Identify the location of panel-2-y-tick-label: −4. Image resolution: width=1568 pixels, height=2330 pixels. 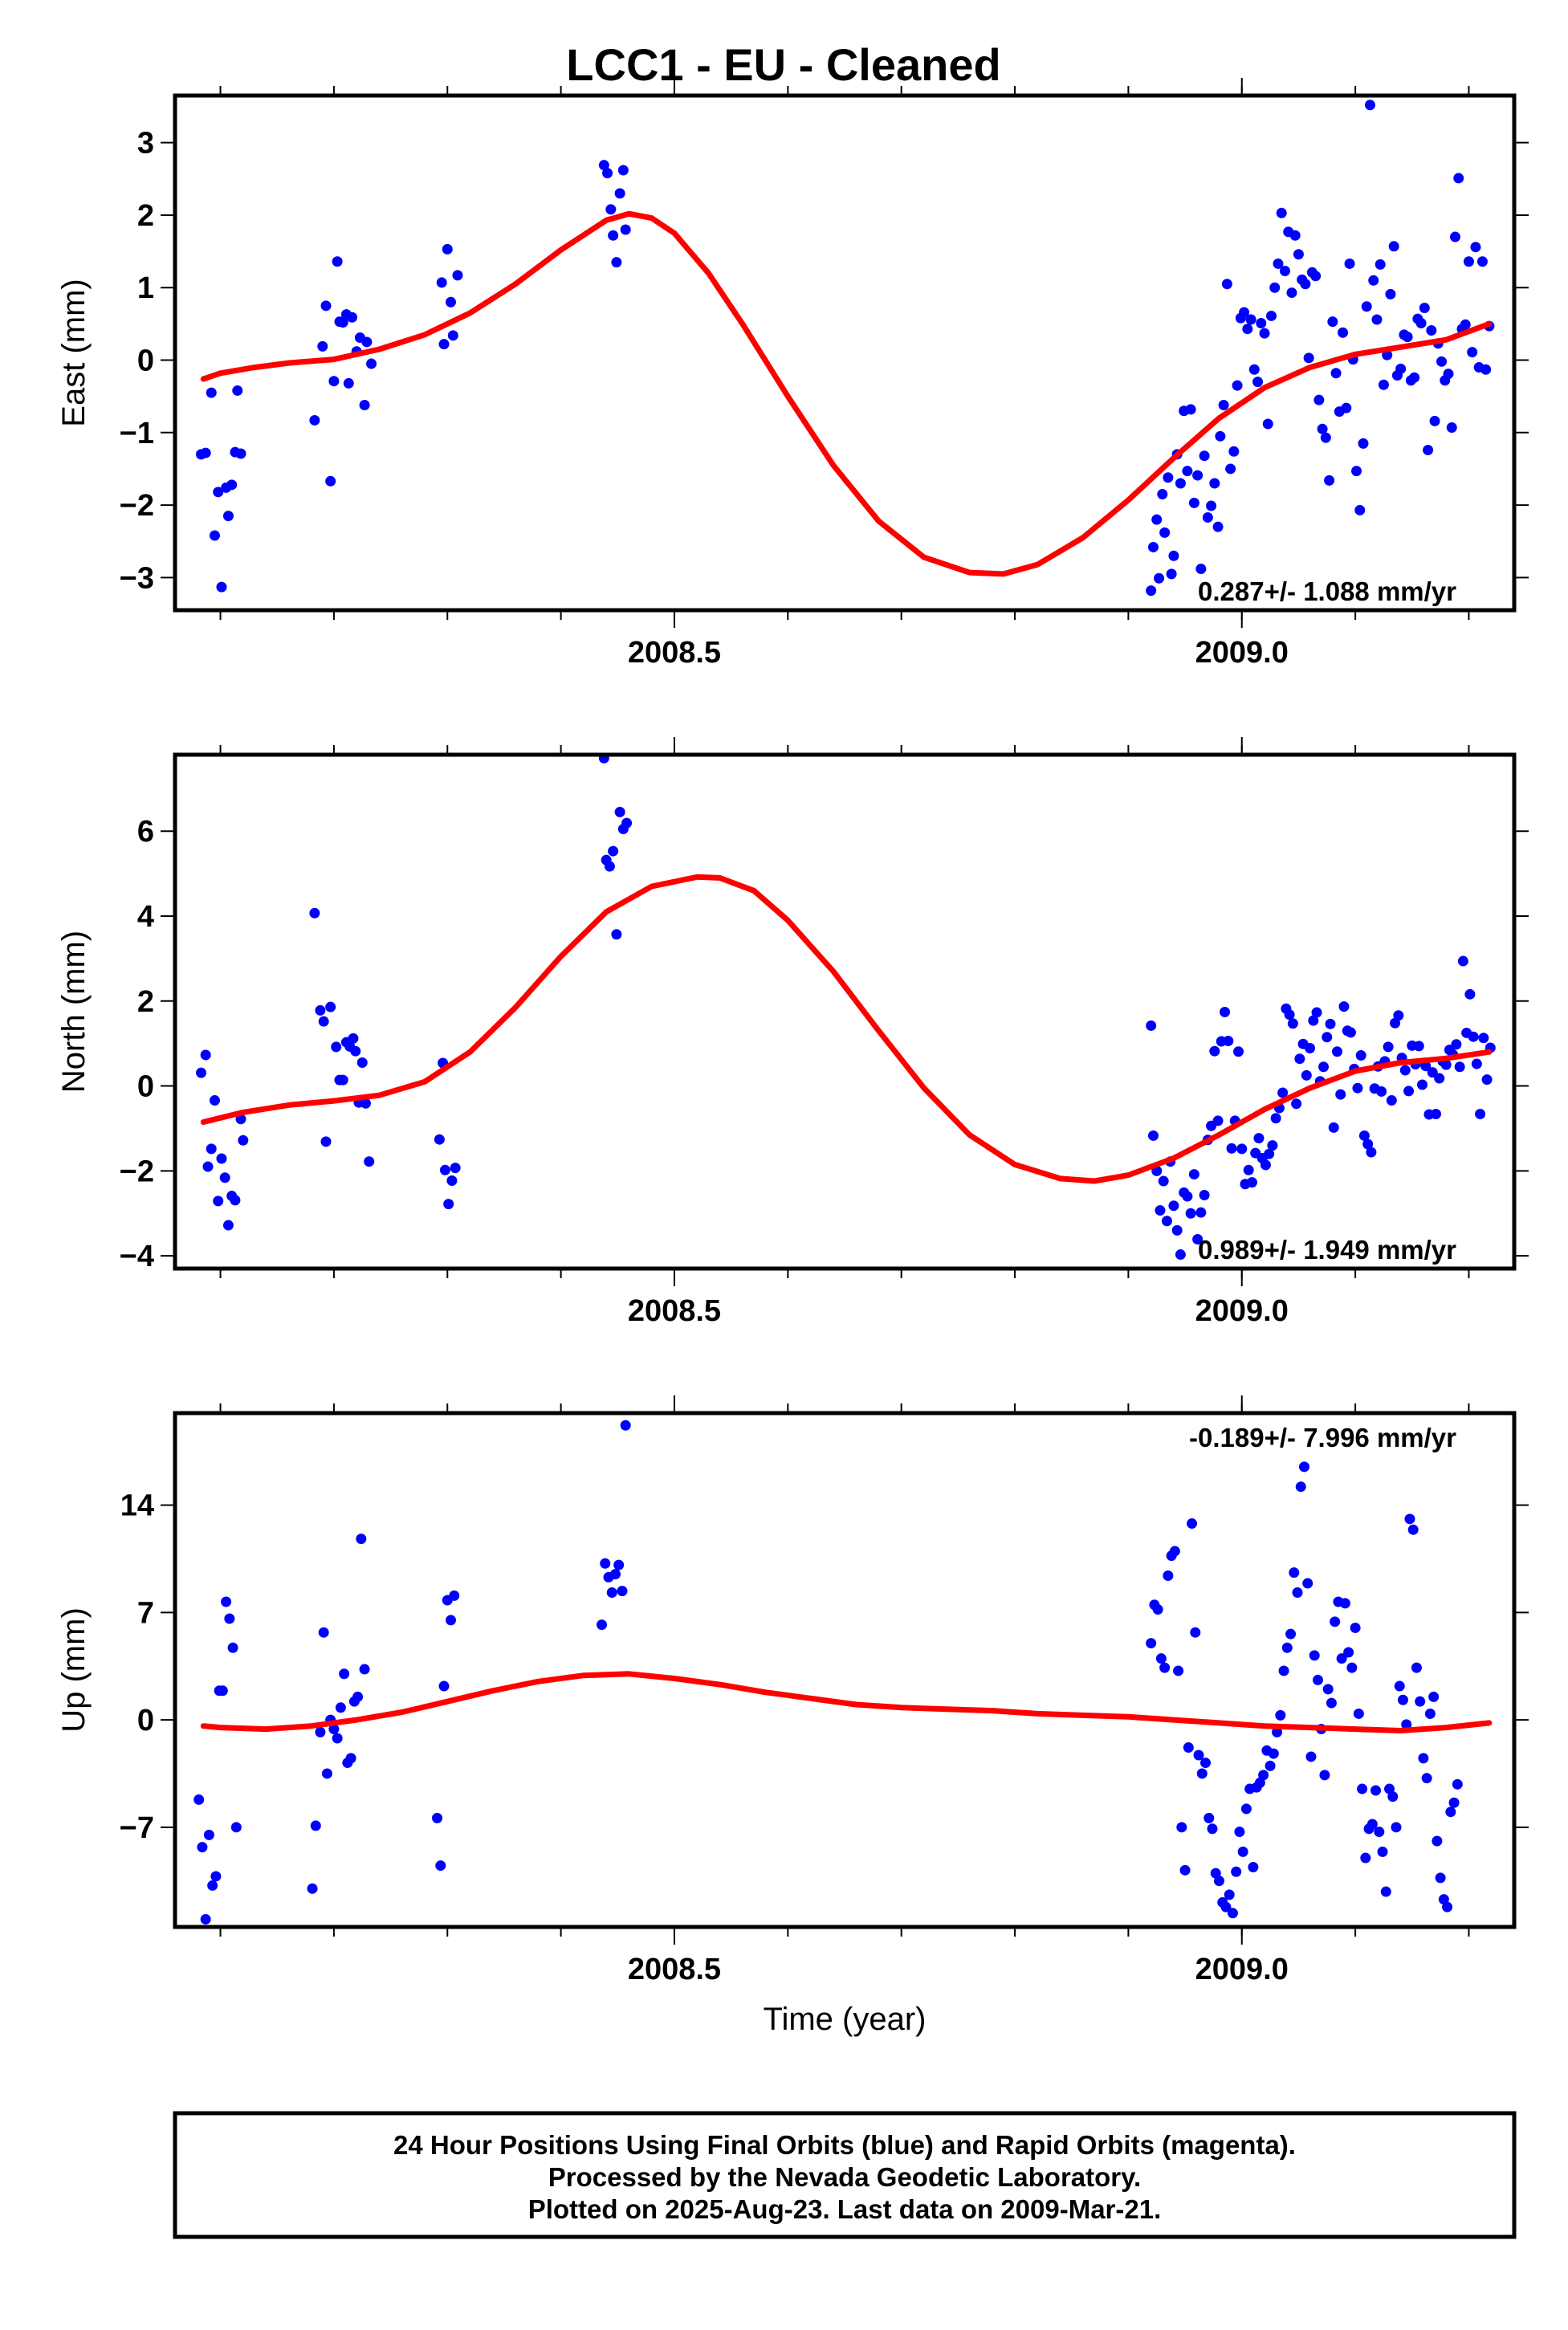
(137, 1256).